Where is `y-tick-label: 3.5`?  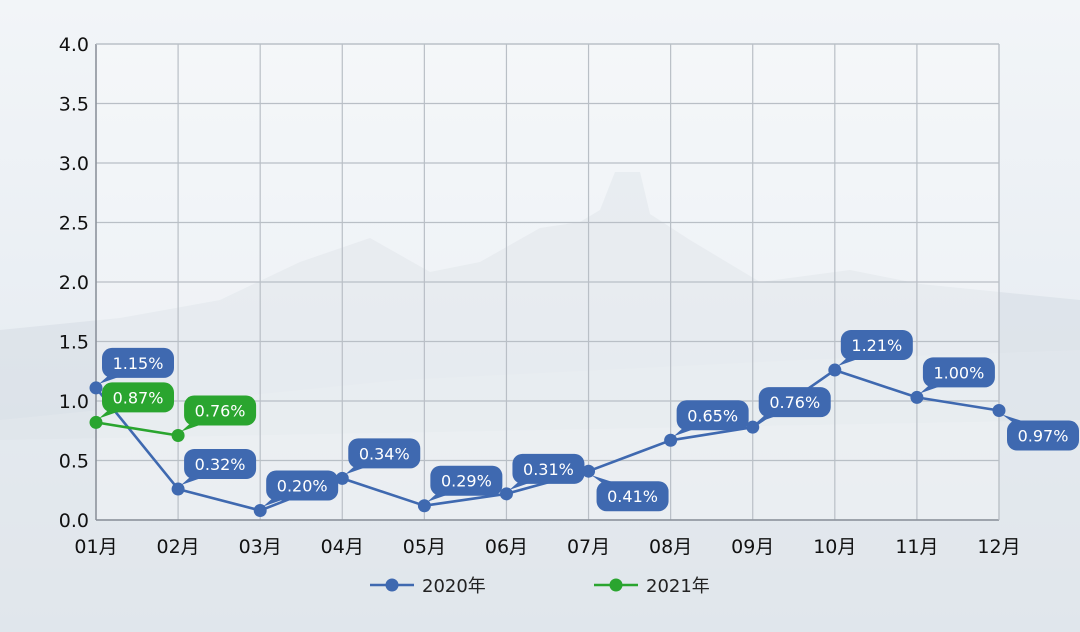
y-tick-label: 3.5 is located at coordinates (74, 105).